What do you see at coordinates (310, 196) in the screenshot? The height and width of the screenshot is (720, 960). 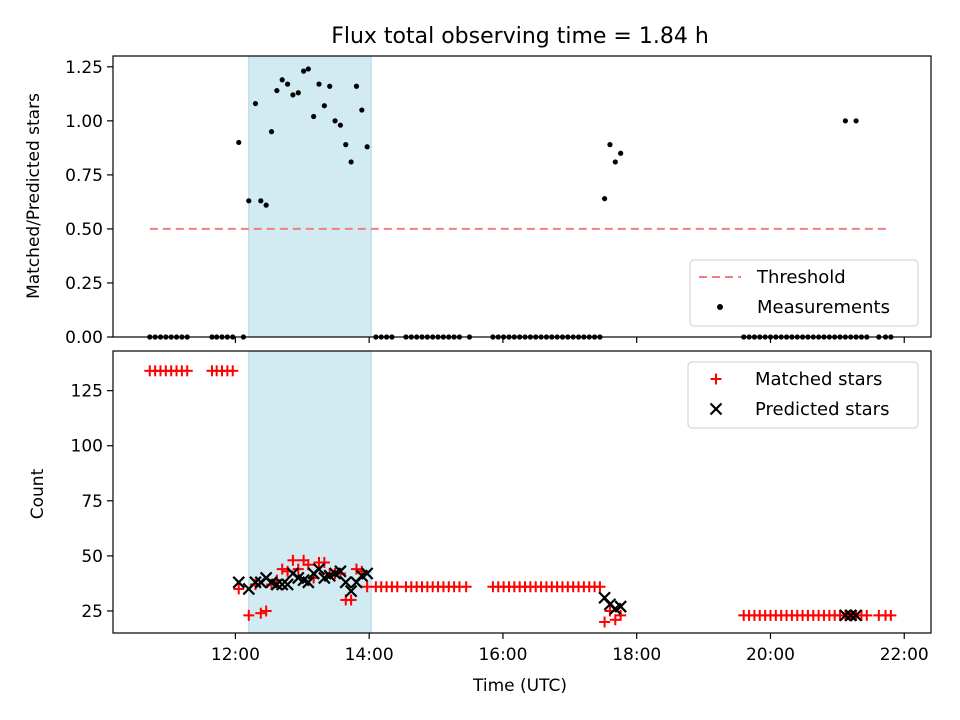 I see `top-highlight-span` at bounding box center [310, 196].